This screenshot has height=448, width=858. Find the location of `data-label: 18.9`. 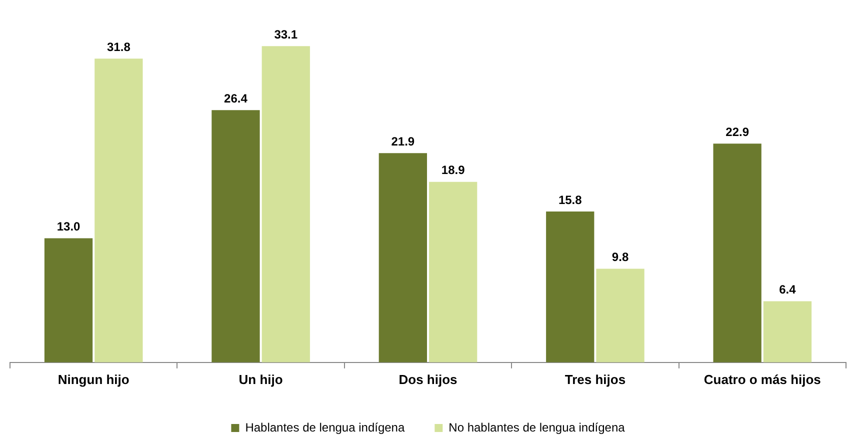

data-label: 18.9 is located at coordinates (453, 170).